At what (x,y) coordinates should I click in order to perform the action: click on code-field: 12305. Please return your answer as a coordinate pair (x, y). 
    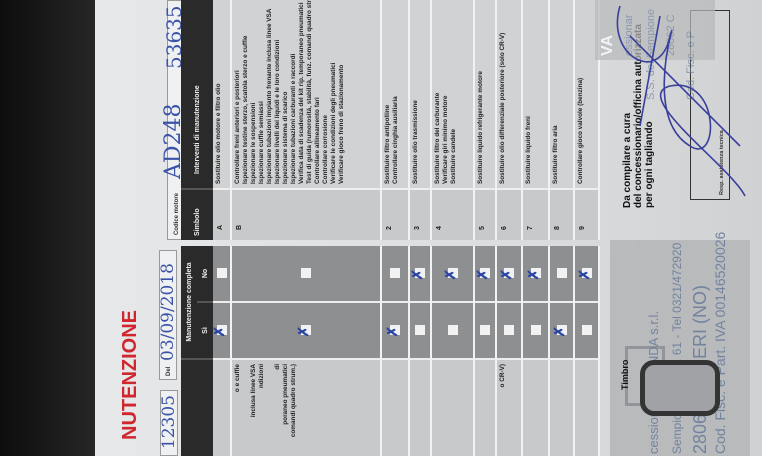
    Looking at the image, I should click on (169, 423).